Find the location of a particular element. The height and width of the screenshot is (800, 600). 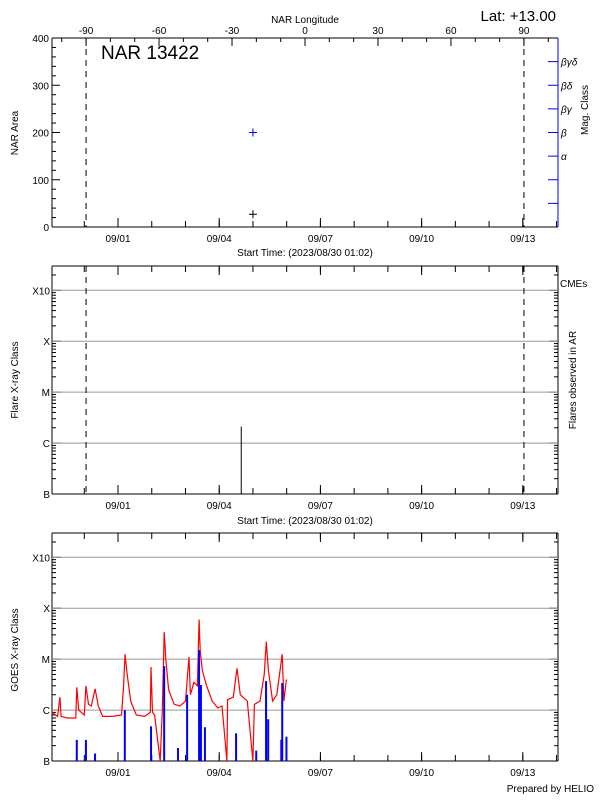

lon-tick-label: -90 is located at coordinates (86, 31).